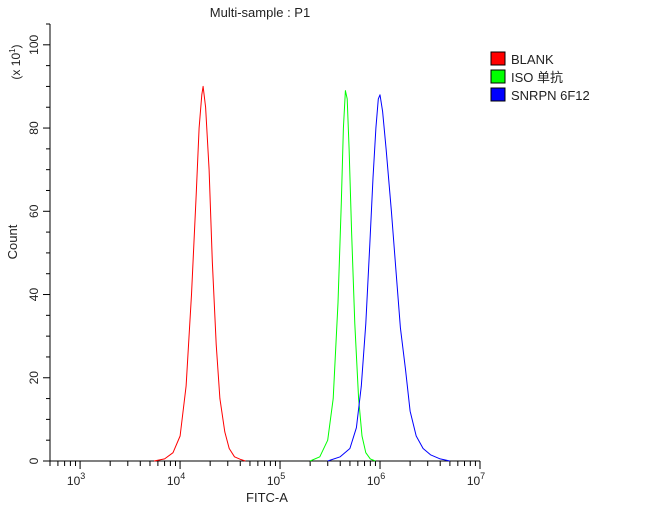 The image size is (650, 509). Describe the element at coordinates (476, 479) in the screenshot. I see `x-tick-label: 10⁷` at that location.